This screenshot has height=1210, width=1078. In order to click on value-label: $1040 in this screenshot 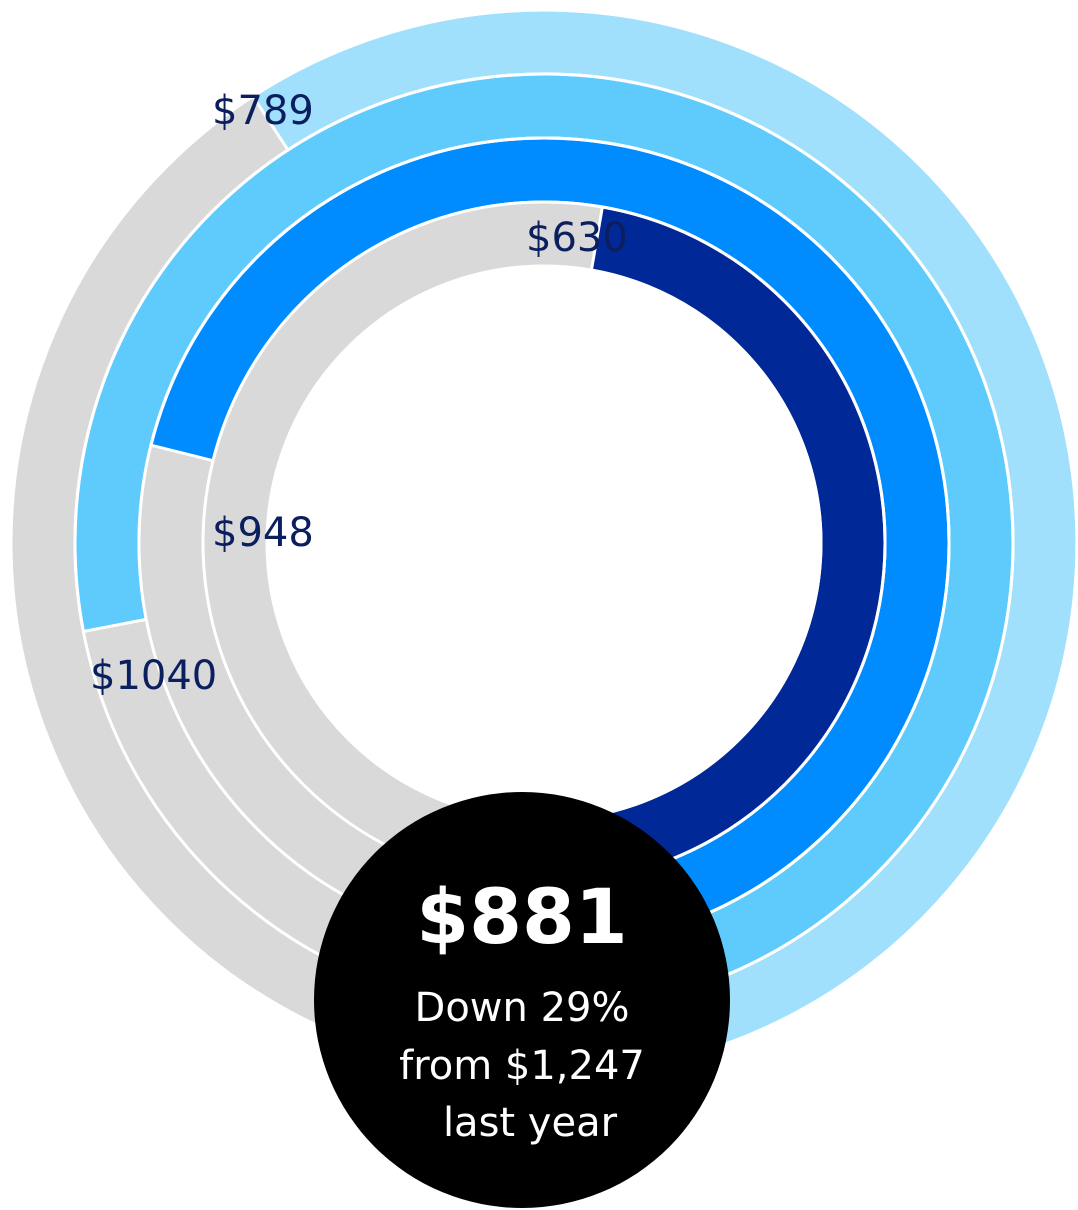, I will do `click(153, 676)`.